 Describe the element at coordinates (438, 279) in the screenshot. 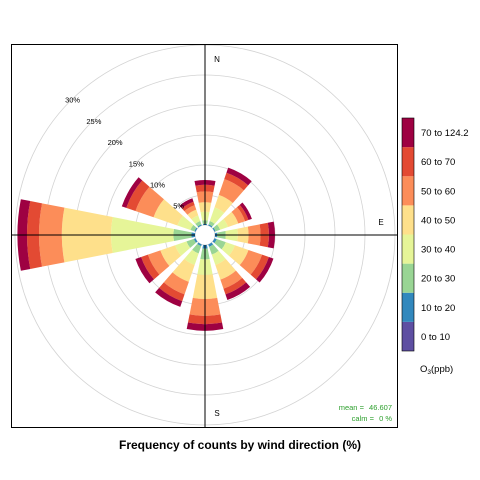

I see `legend-label-2: 20 to 30` at that location.